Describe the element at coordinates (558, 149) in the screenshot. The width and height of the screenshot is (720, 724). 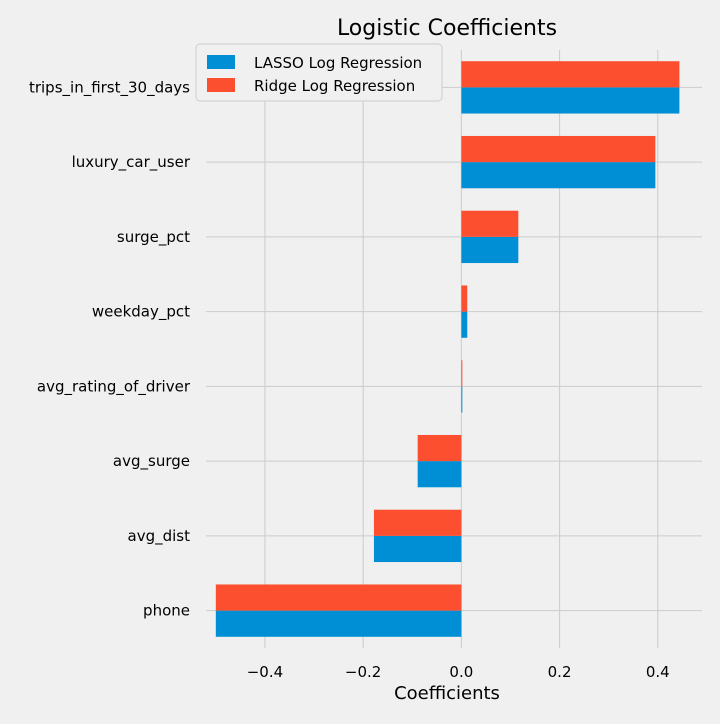
I see `ridge-bar-luxury-car-user` at that location.